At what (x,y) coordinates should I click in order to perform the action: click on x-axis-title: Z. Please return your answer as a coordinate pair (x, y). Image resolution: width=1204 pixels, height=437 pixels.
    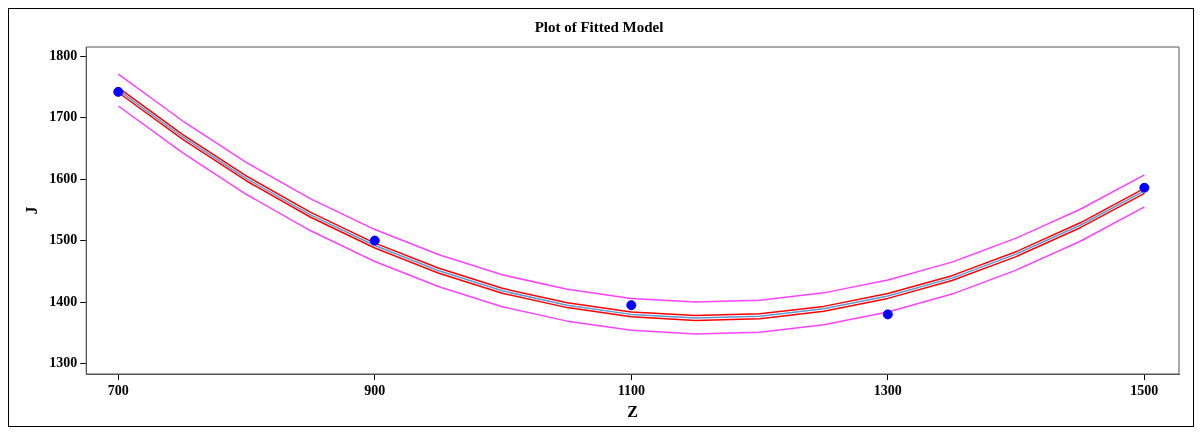
    Looking at the image, I should click on (632, 411).